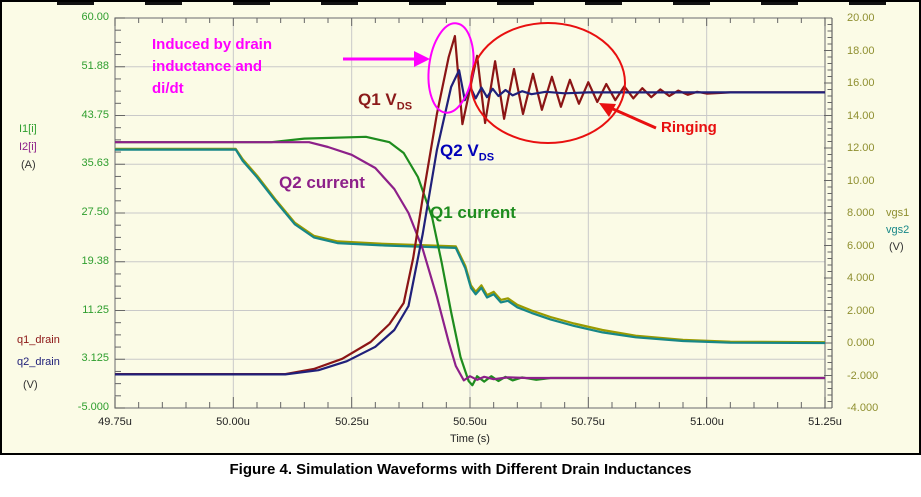  Describe the element at coordinates (95, 163) in the screenshot. I see `left-axis-tick-label: 35.63` at that location.